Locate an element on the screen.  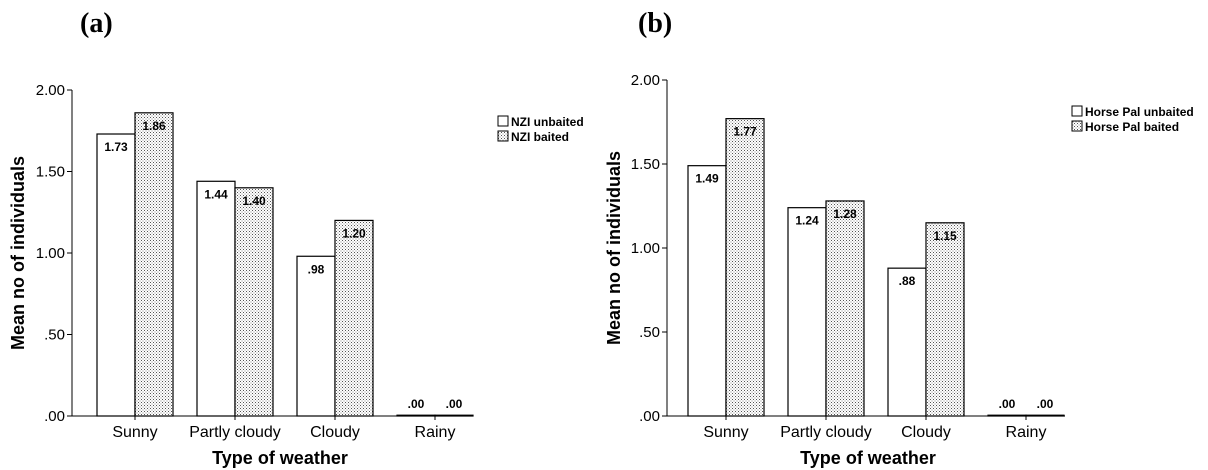
data-label: 1.73 is located at coordinates (116, 147).